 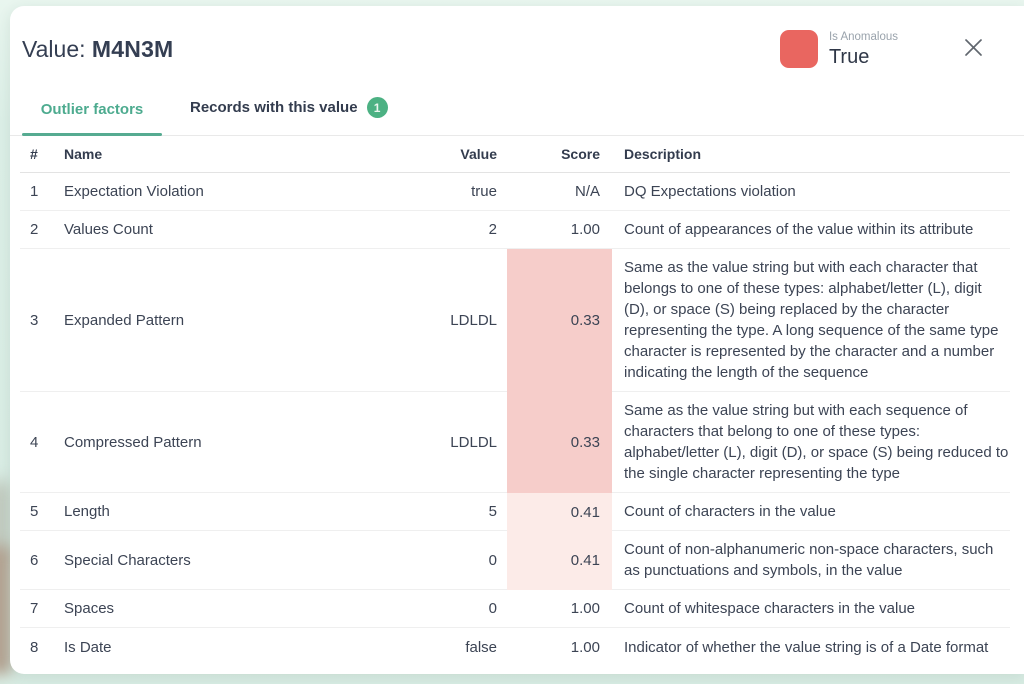 What do you see at coordinates (42, 512) in the screenshot?
I see `row-number: 5` at bounding box center [42, 512].